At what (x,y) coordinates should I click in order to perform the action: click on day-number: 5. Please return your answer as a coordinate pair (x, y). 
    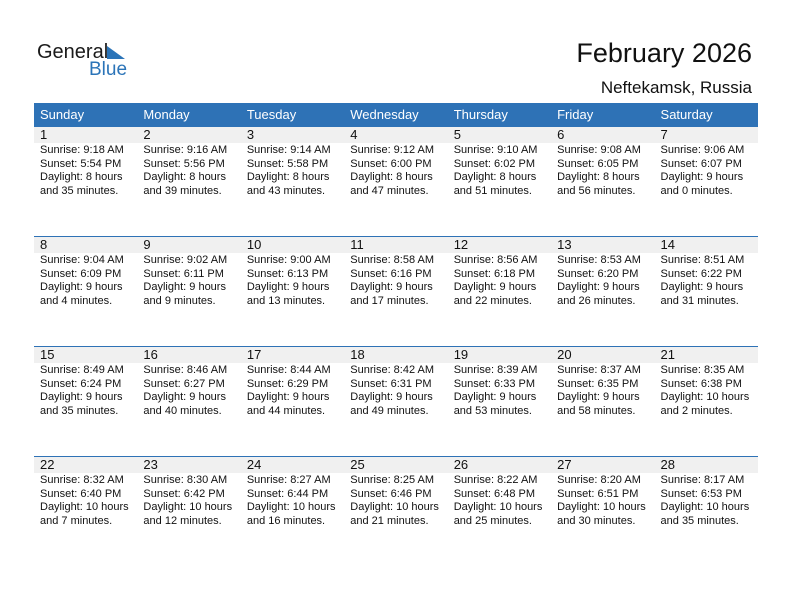
    Looking at the image, I should click on (499, 135).